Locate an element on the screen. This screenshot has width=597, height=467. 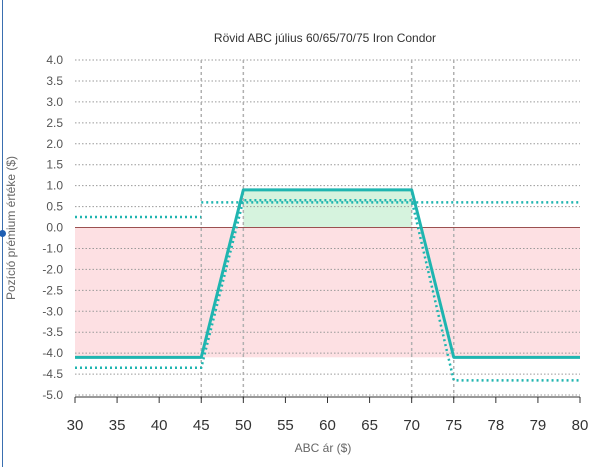
x-tick-label: 70 is located at coordinates (411, 425).